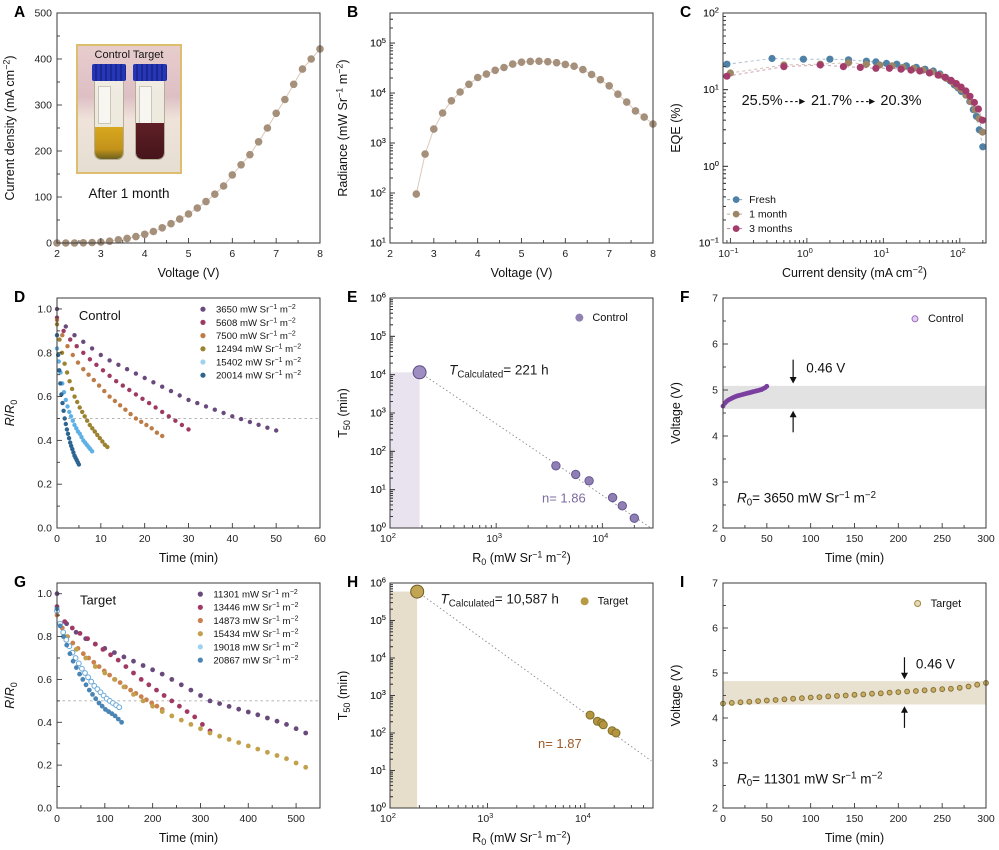  Describe the element at coordinates (256, 309) in the screenshot. I see `svg-text: 3650 mW Sr−1 m−2` at that location.